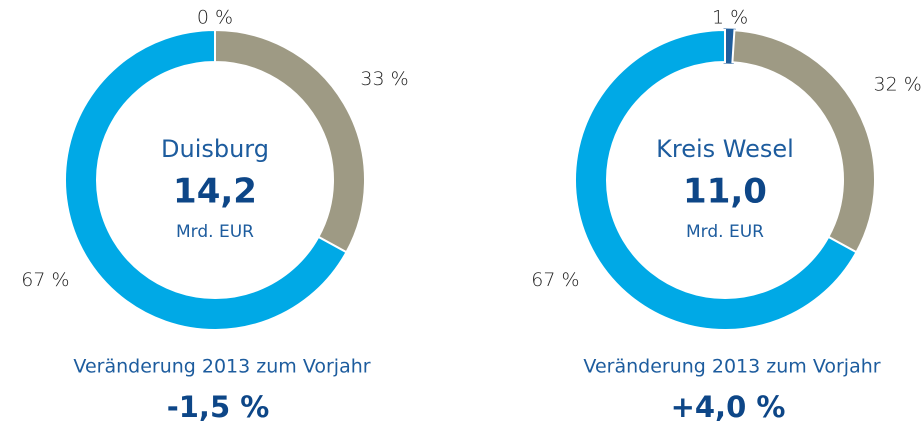 The height and width of the screenshot is (427, 922). Describe the element at coordinates (215, 18) in the screenshot. I see `slice-label: 0 %` at that location.